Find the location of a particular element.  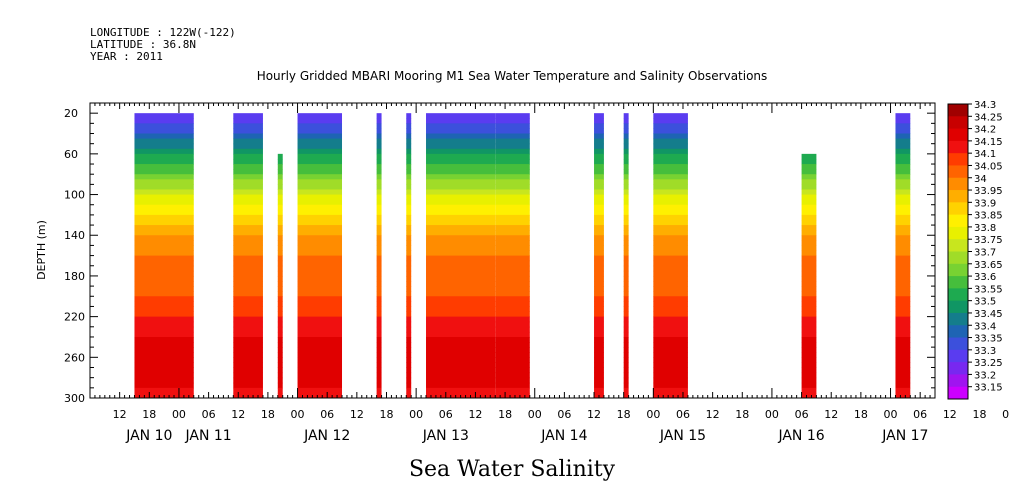

year-label: YEAR : 2011 is located at coordinates (126, 56).